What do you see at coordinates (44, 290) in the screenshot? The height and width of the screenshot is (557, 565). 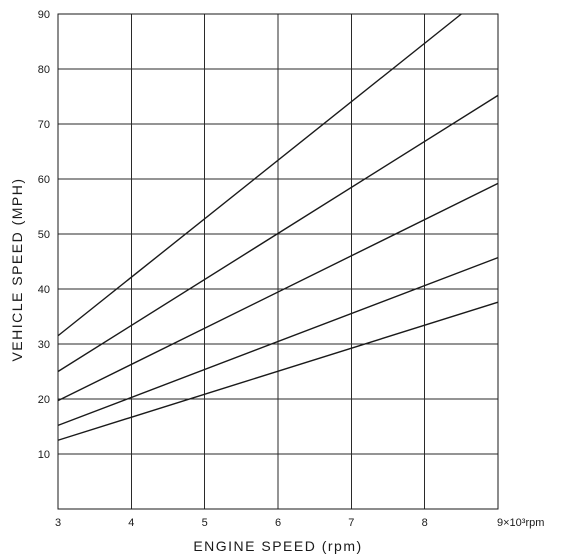 I see `y-tick-label: 40` at bounding box center [44, 290].